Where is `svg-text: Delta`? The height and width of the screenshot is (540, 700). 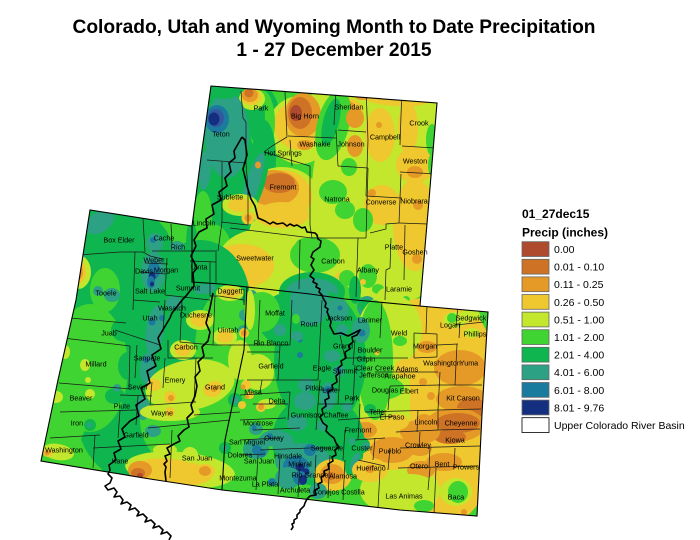 svg-text: Delta is located at coordinates (277, 401).